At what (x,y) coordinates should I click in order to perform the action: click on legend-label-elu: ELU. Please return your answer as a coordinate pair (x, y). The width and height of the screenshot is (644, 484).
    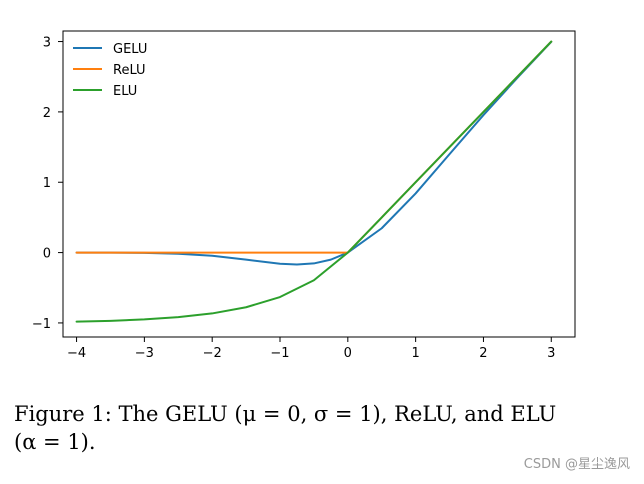
    Looking at the image, I should click on (125, 91).